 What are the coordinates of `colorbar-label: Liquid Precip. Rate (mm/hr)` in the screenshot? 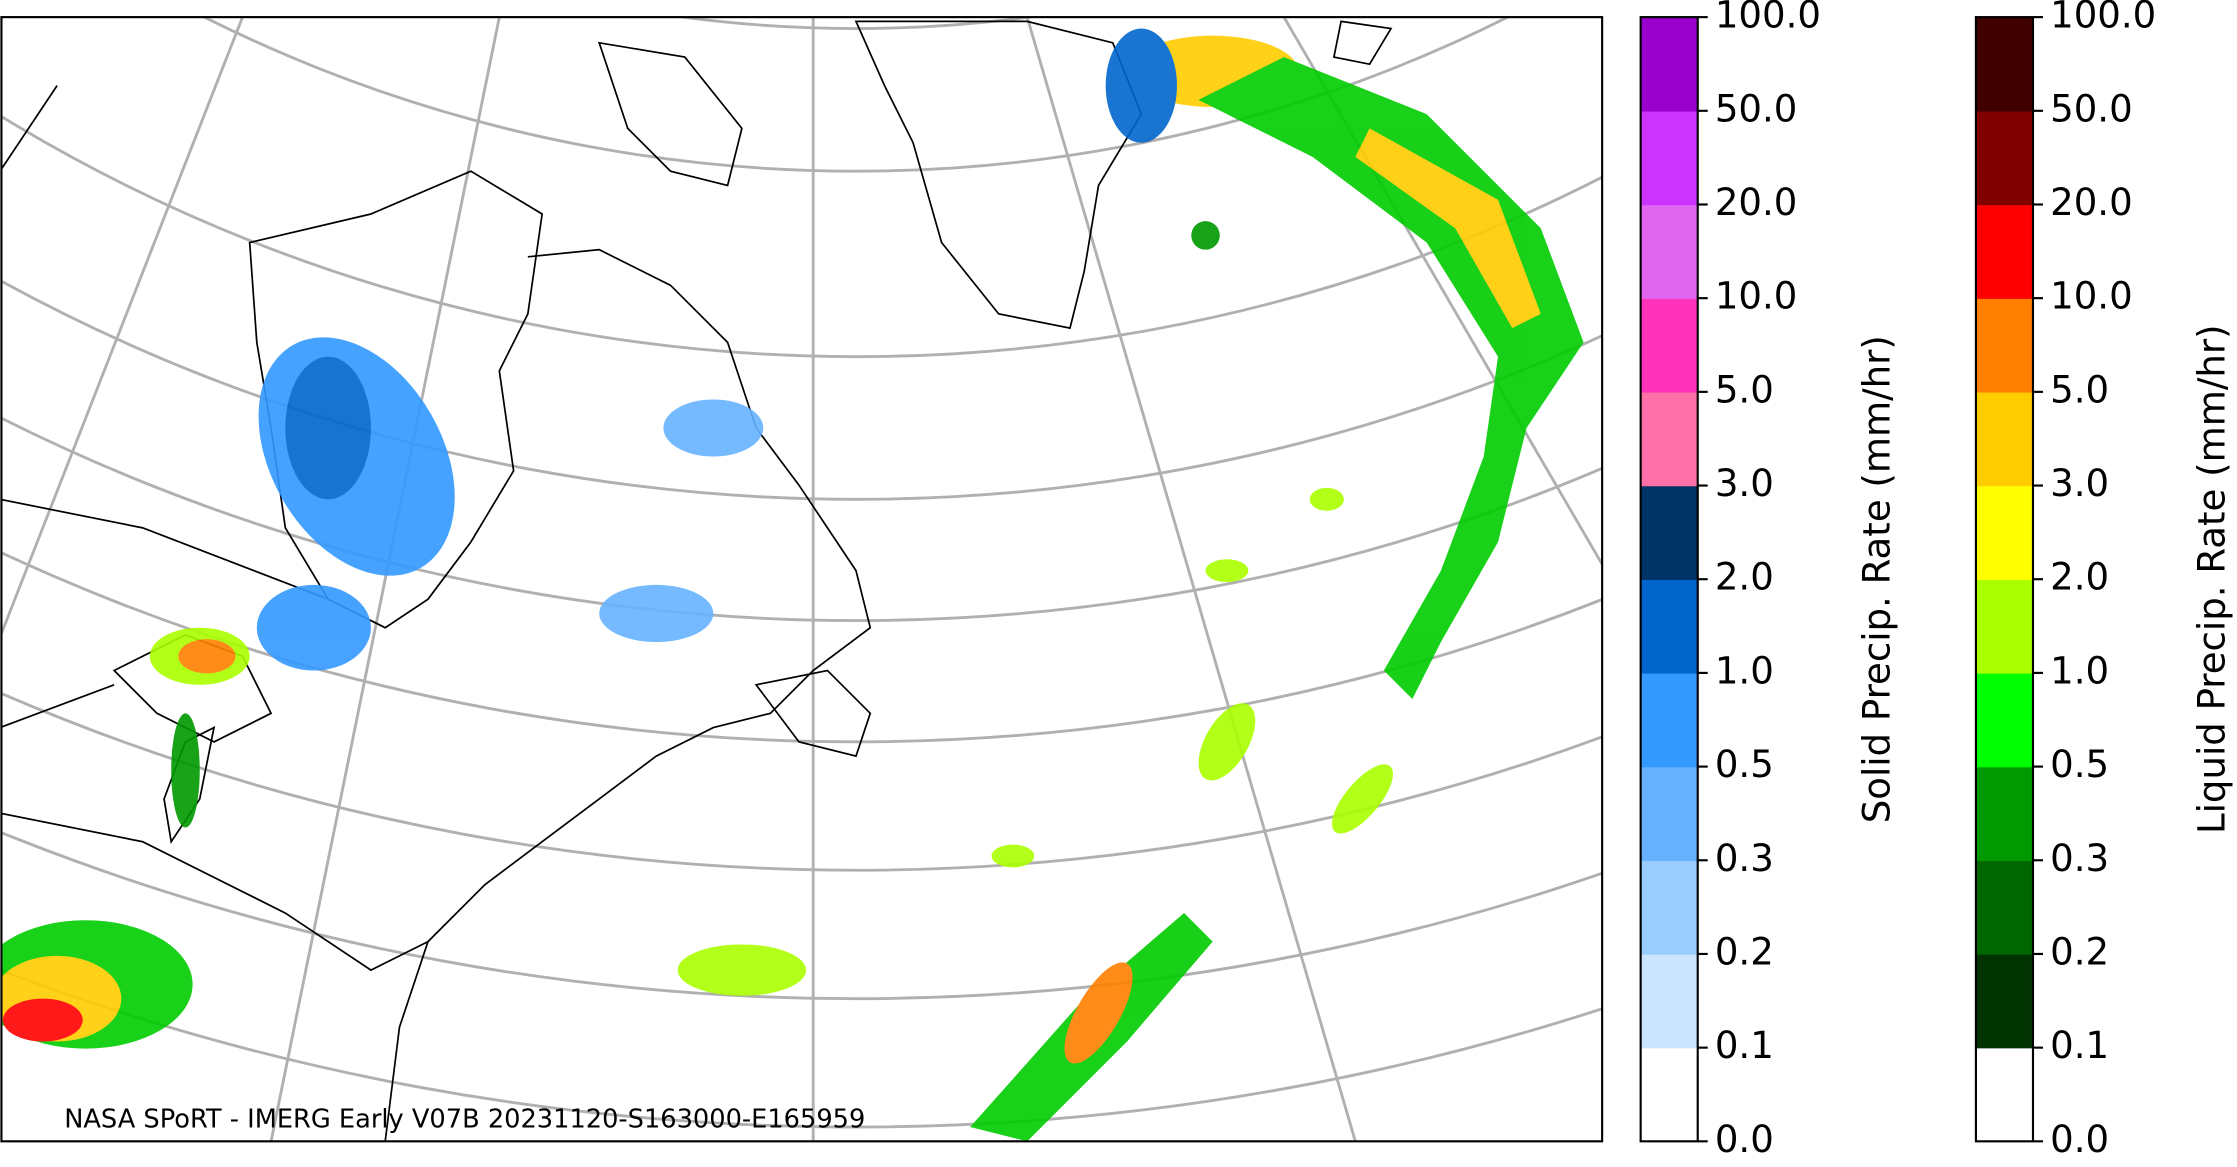 It's located at (2212, 579).